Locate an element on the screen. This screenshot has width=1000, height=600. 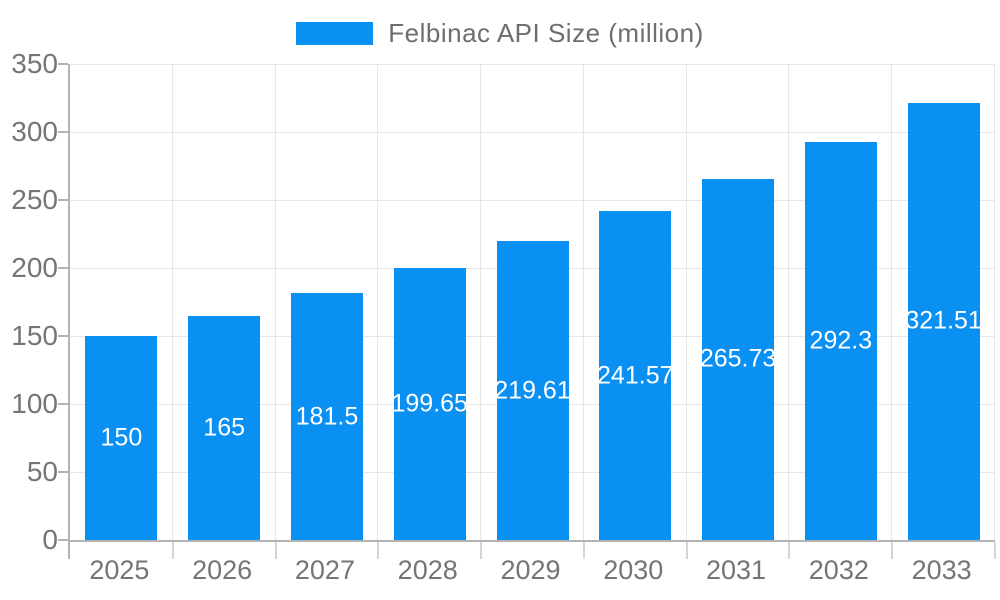
bar-value-label: 241.57 is located at coordinates (635, 375).